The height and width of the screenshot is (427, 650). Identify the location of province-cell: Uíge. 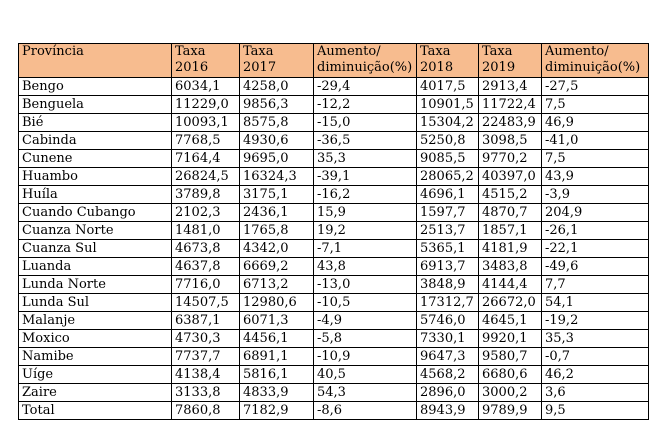
(95, 374).